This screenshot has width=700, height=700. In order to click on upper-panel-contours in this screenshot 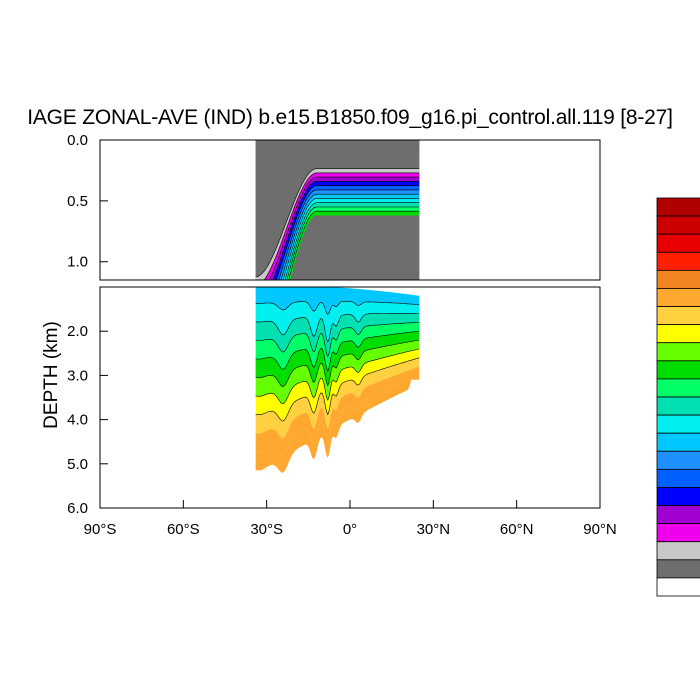, I will do `click(427, 210)`.